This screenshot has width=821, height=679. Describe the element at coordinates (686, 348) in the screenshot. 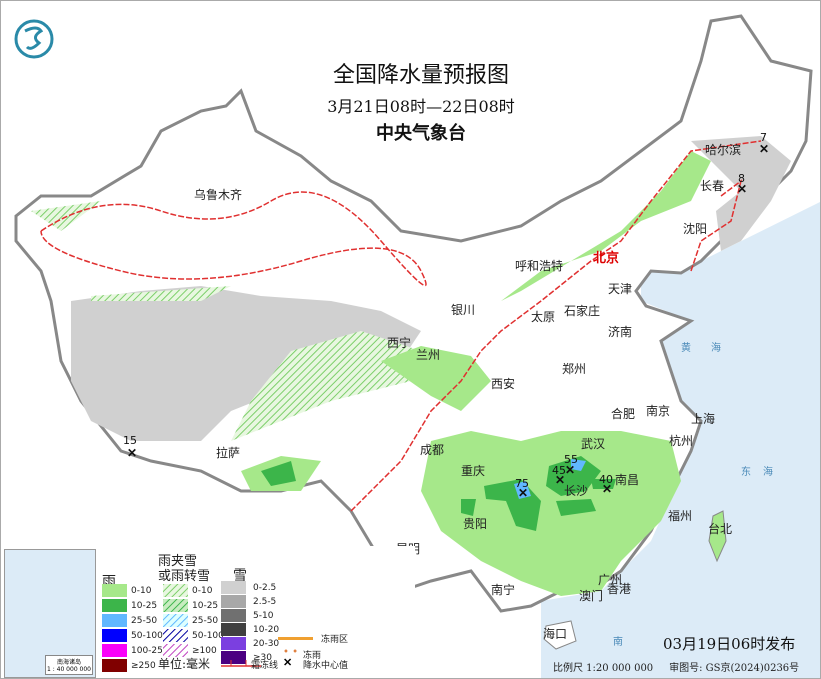

I see `sea-label: 黄` at that location.